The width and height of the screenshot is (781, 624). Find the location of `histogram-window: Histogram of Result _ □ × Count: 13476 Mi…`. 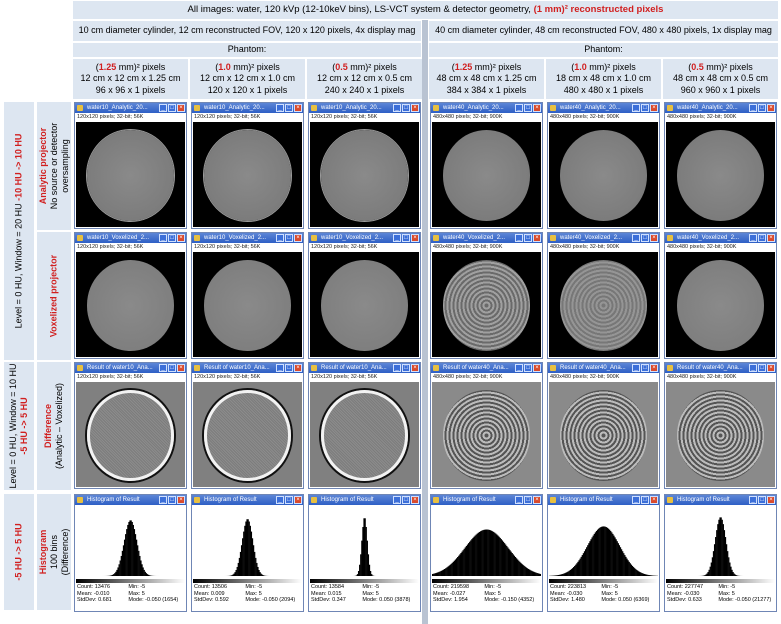

histogram-window: Histogram of Result _ □ × Count: 13476 Mi… is located at coordinates (130, 553).